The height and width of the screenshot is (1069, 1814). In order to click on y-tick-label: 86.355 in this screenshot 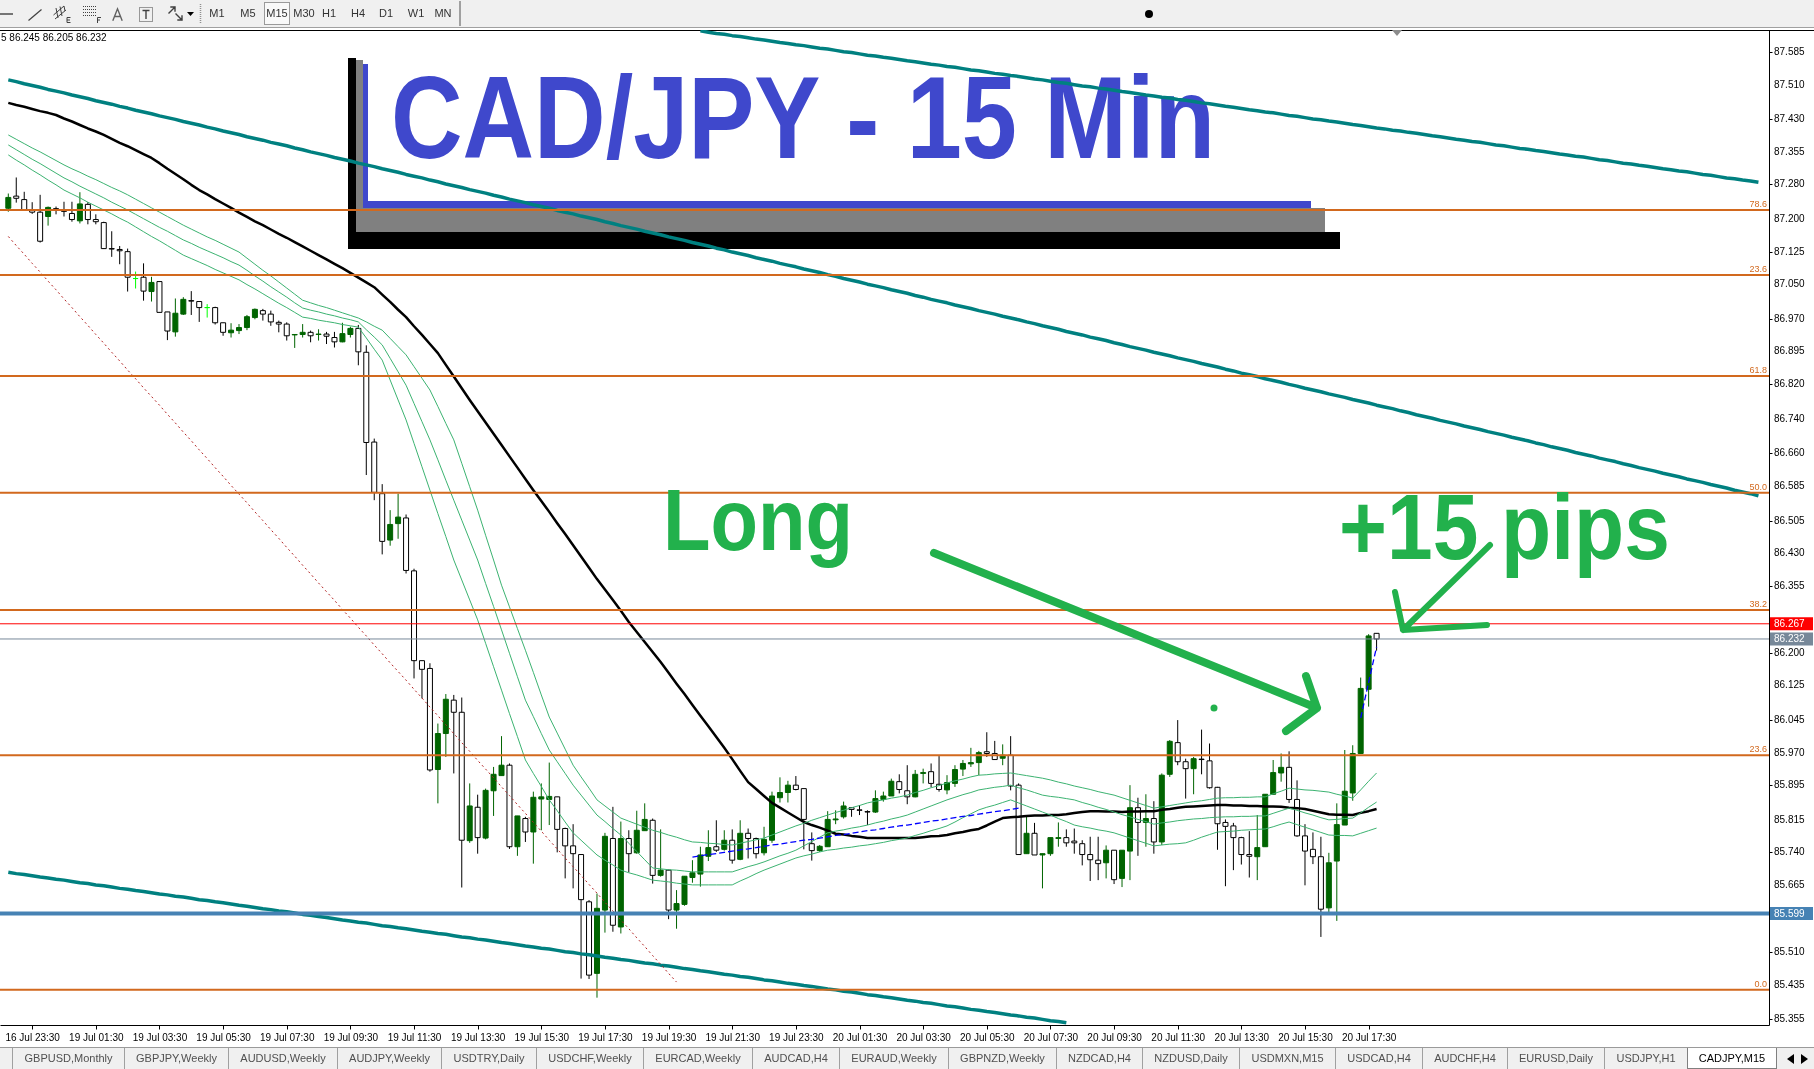, I will do `click(1790, 585)`.